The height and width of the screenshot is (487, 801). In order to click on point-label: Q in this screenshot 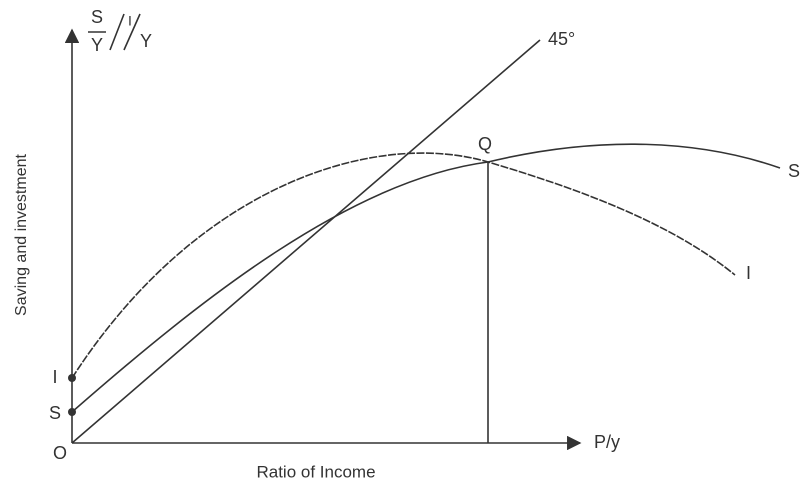, I will do `click(485, 144)`.